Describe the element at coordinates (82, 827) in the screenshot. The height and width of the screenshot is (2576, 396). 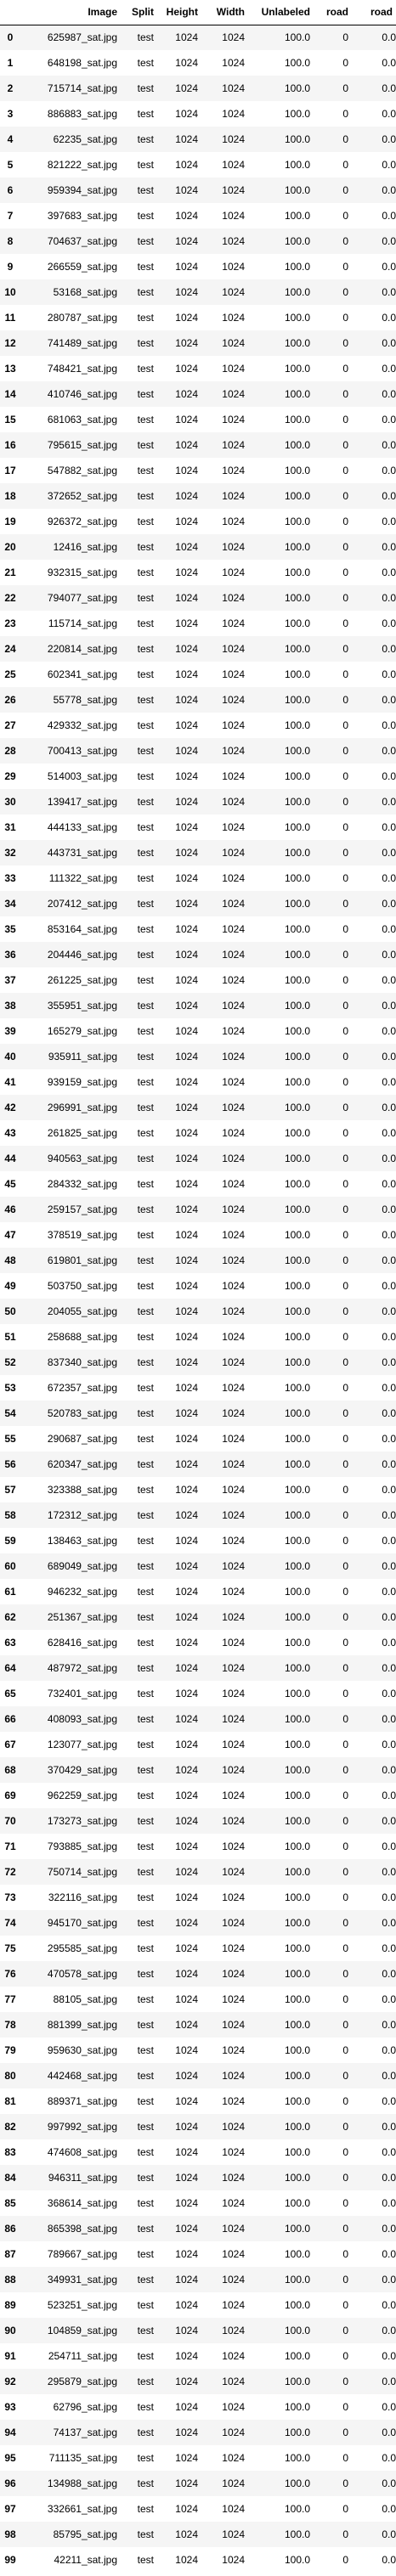
I see `cell-image: 444133_sat.jpg` at that location.